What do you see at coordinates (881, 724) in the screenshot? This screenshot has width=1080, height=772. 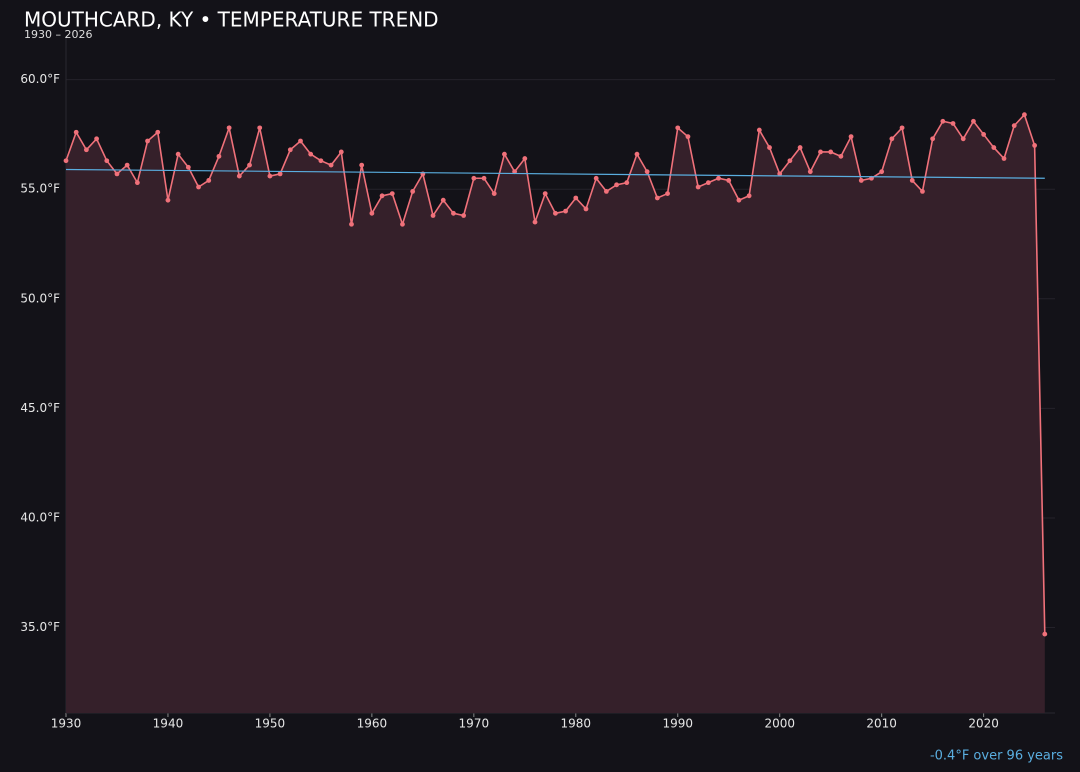 I see `x-tick-label: 2010` at bounding box center [881, 724].